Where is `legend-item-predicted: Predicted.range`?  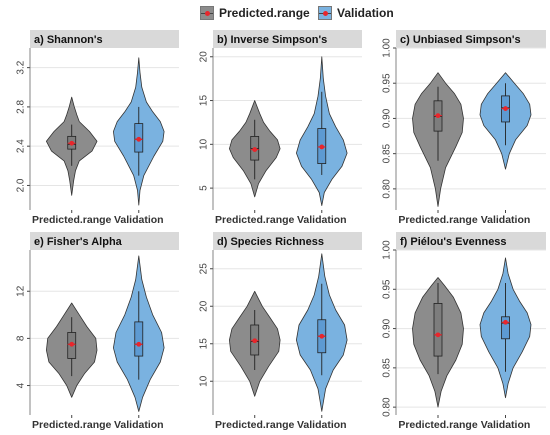
legend-item-predicted: Predicted.range is located at coordinates (255, 13).